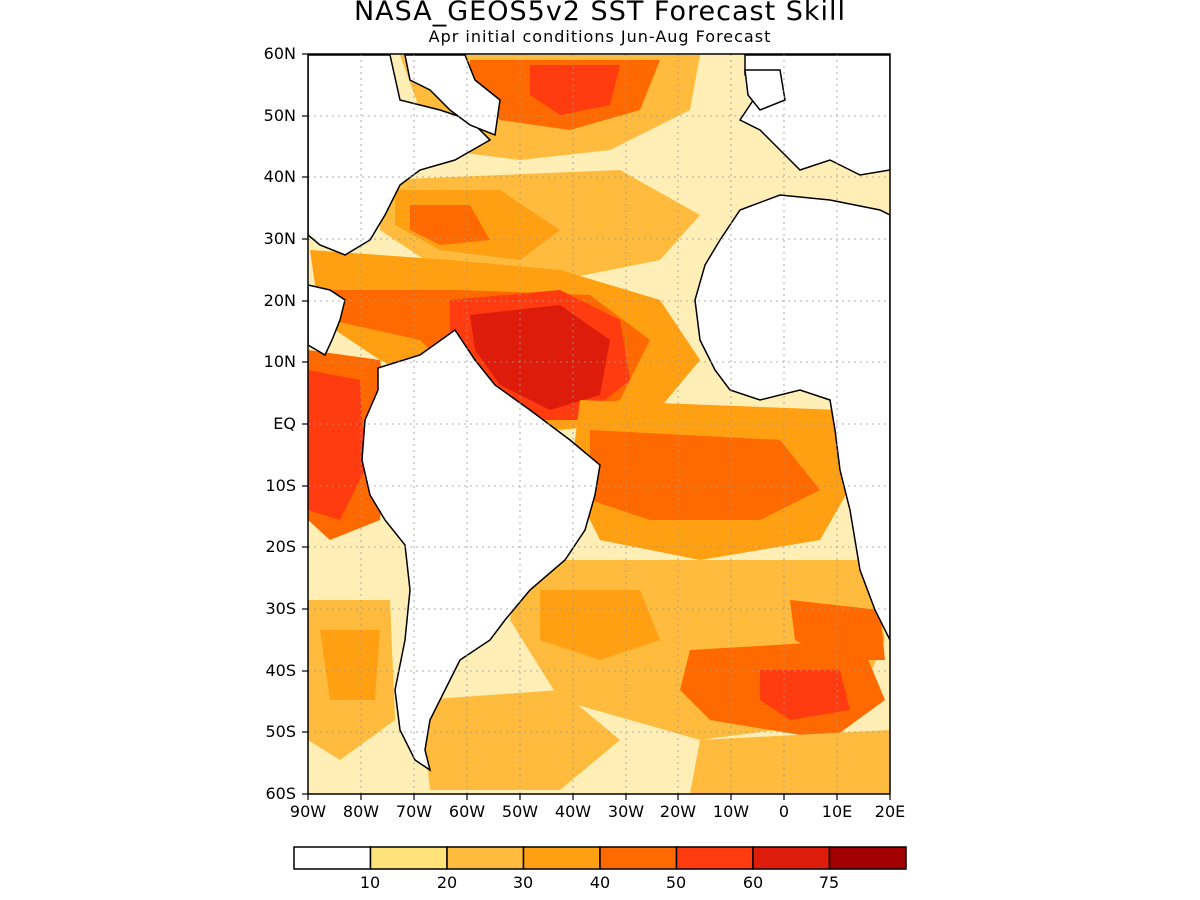 The height and width of the screenshot is (900, 1200). What do you see at coordinates (678, 811) in the screenshot?
I see `lon-label: 20W` at bounding box center [678, 811].